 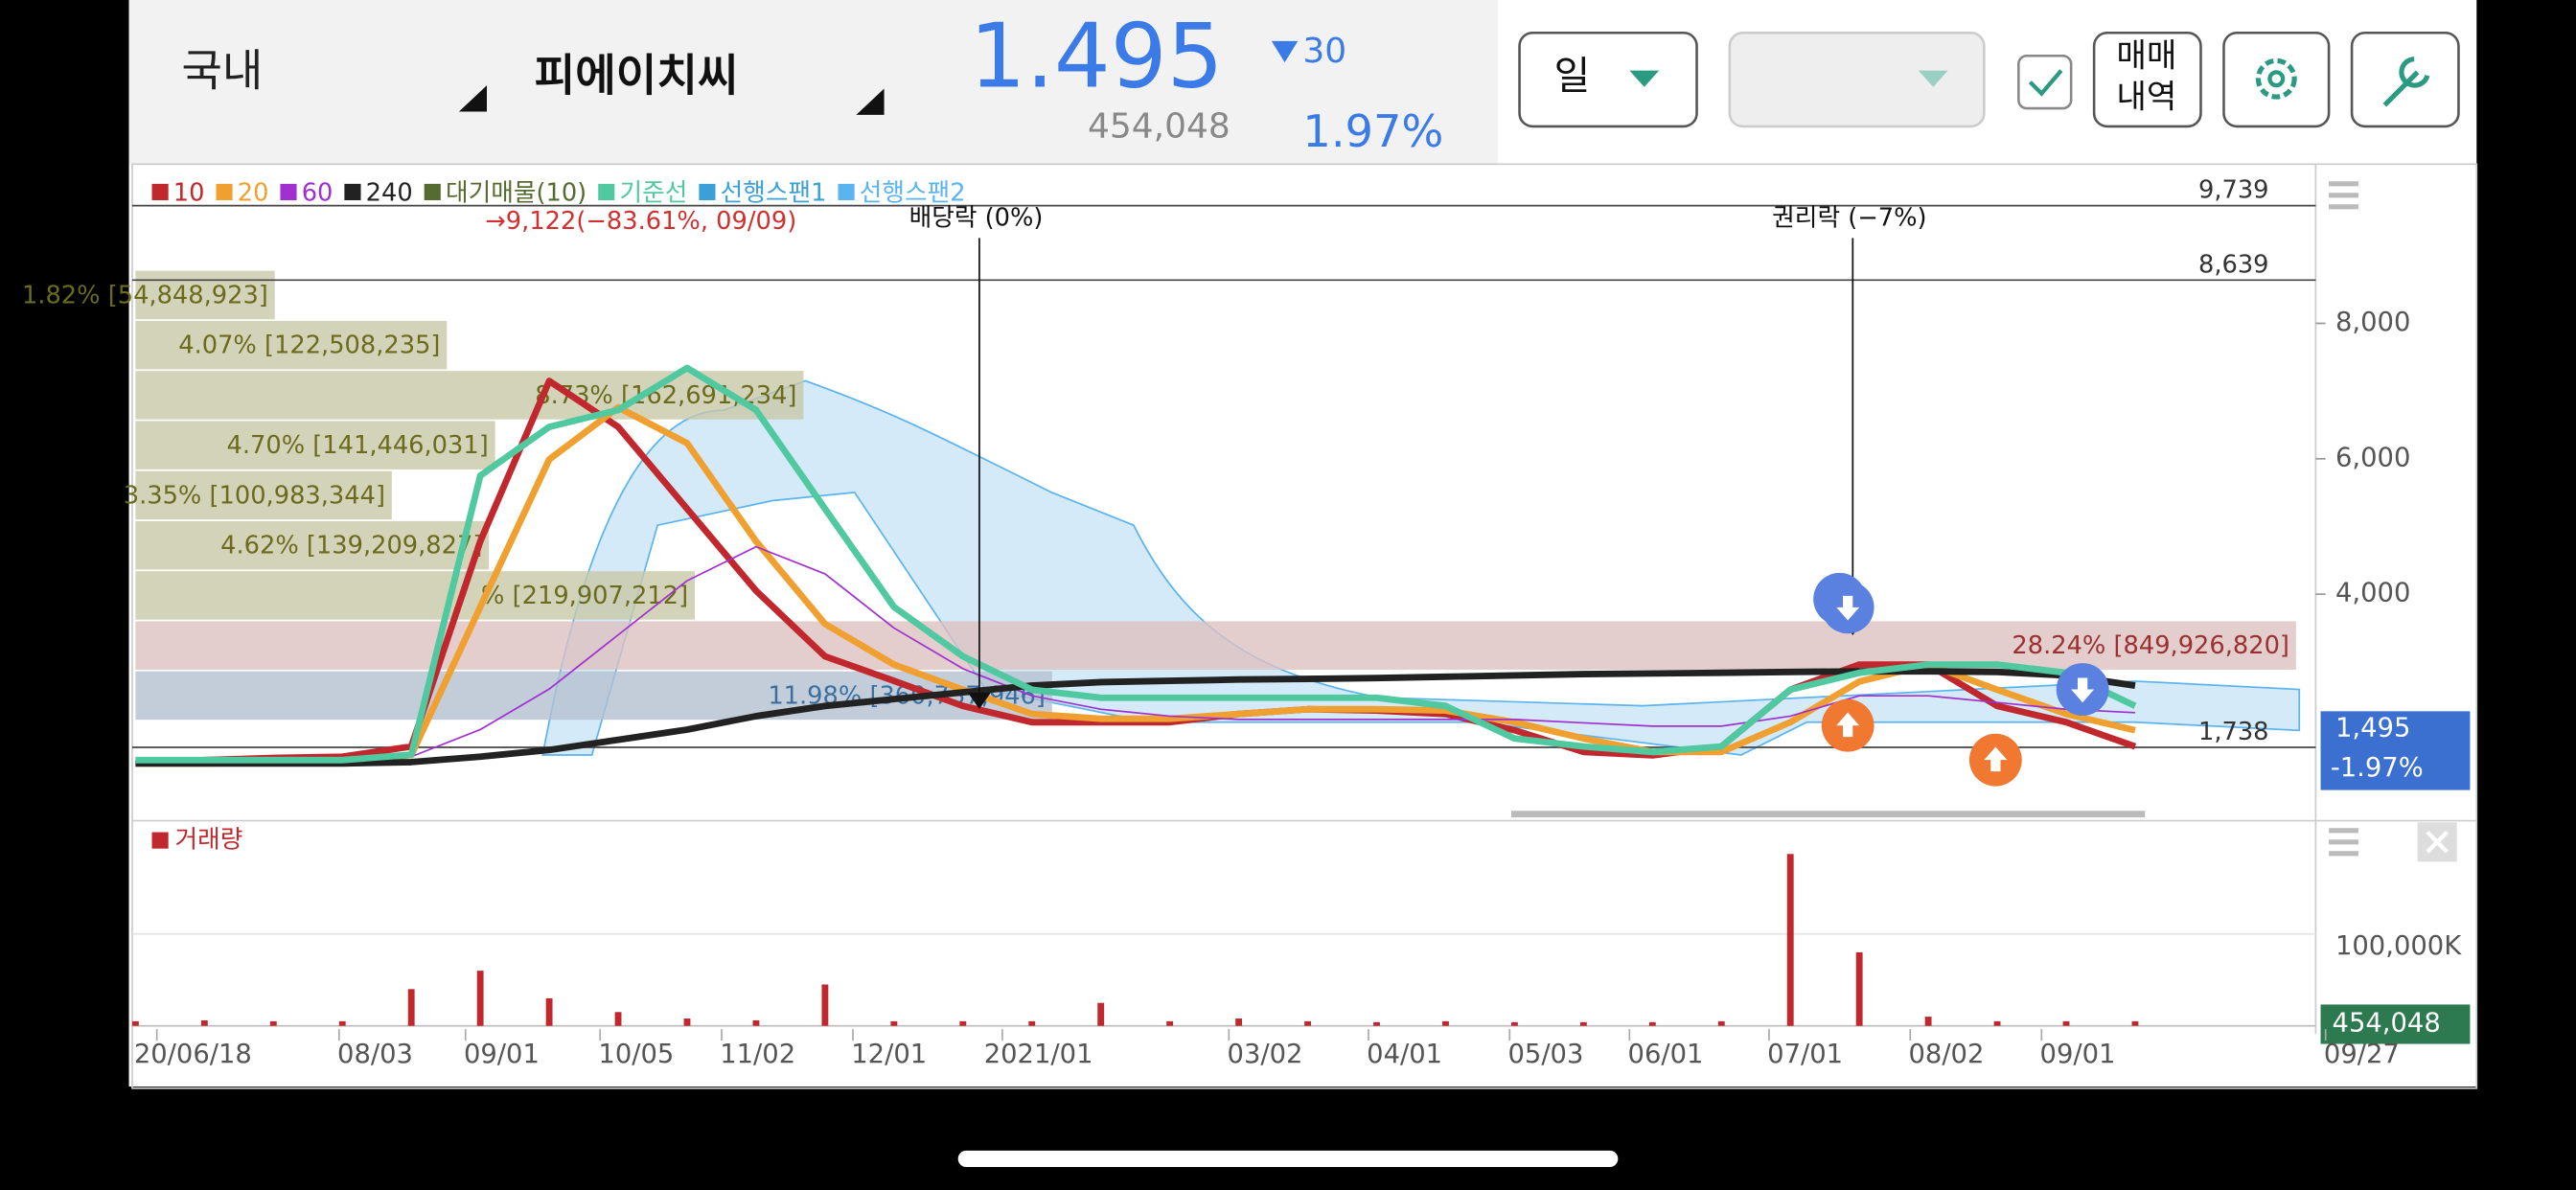 What do you see at coordinates (1265, 1054) in the screenshot?
I see `x-tick-label: 03/02` at bounding box center [1265, 1054].